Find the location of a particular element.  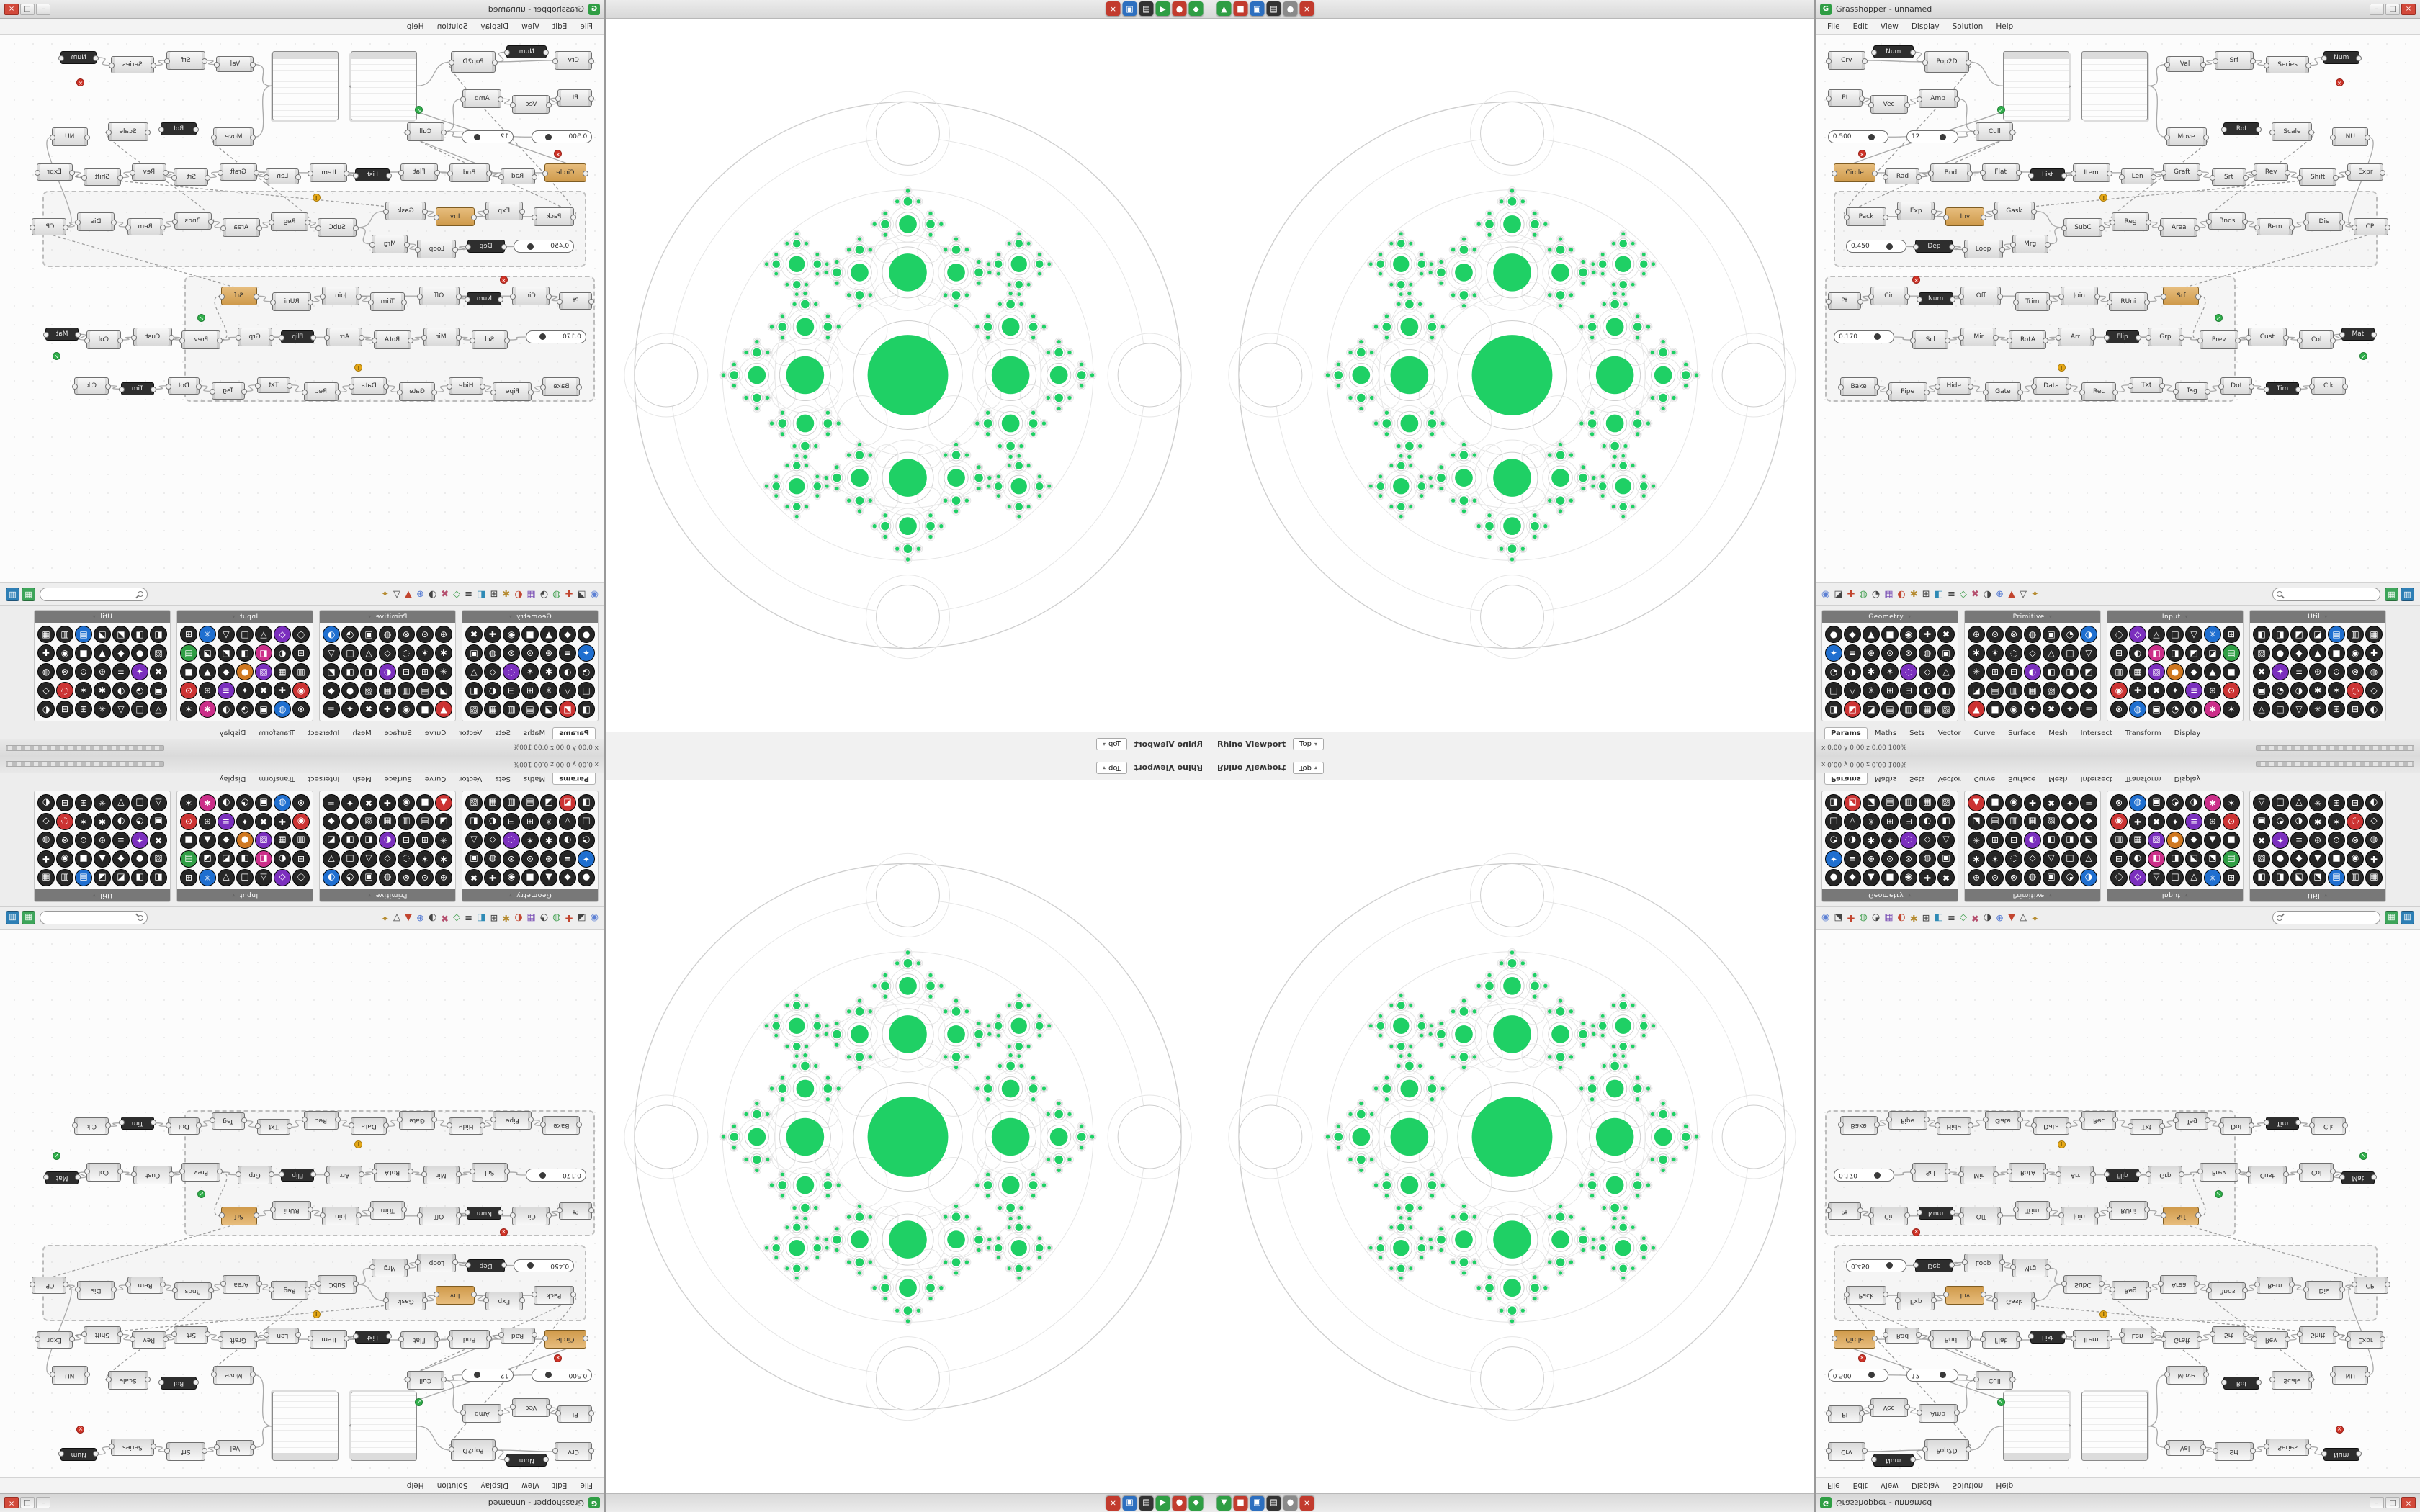

ribbon-icon: ◪ is located at coordinates (1871, 709).